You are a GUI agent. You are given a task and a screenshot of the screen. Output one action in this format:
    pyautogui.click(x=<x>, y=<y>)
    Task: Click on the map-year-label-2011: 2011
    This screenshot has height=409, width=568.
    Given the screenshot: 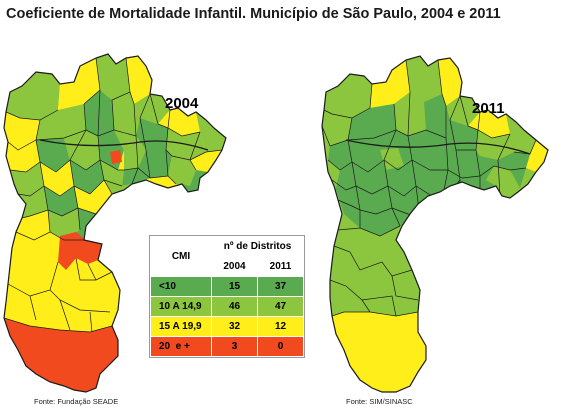 What is the action you would take?
    pyautogui.click(x=488, y=108)
    